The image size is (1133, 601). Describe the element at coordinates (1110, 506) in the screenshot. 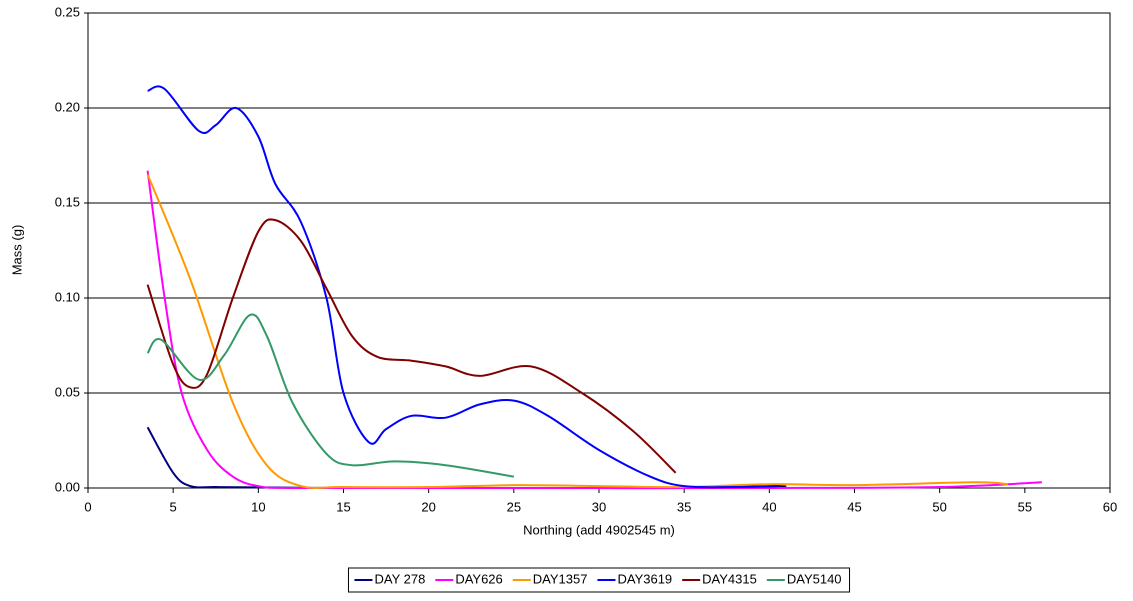

I see `x-tick-label: 60` at that location.